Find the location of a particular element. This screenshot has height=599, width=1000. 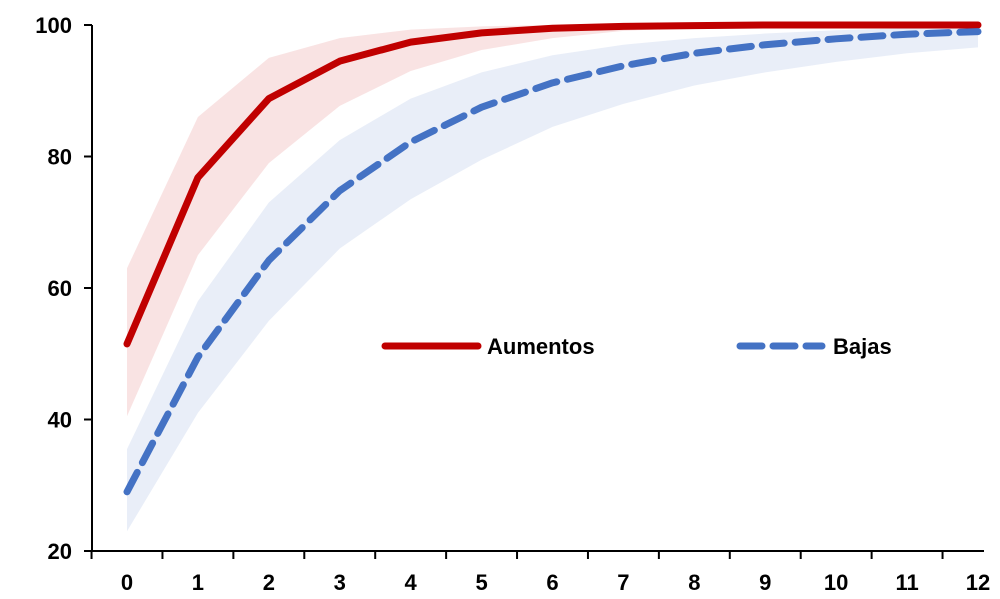

y-tick-label-60: 60 is located at coordinates (60, 288).